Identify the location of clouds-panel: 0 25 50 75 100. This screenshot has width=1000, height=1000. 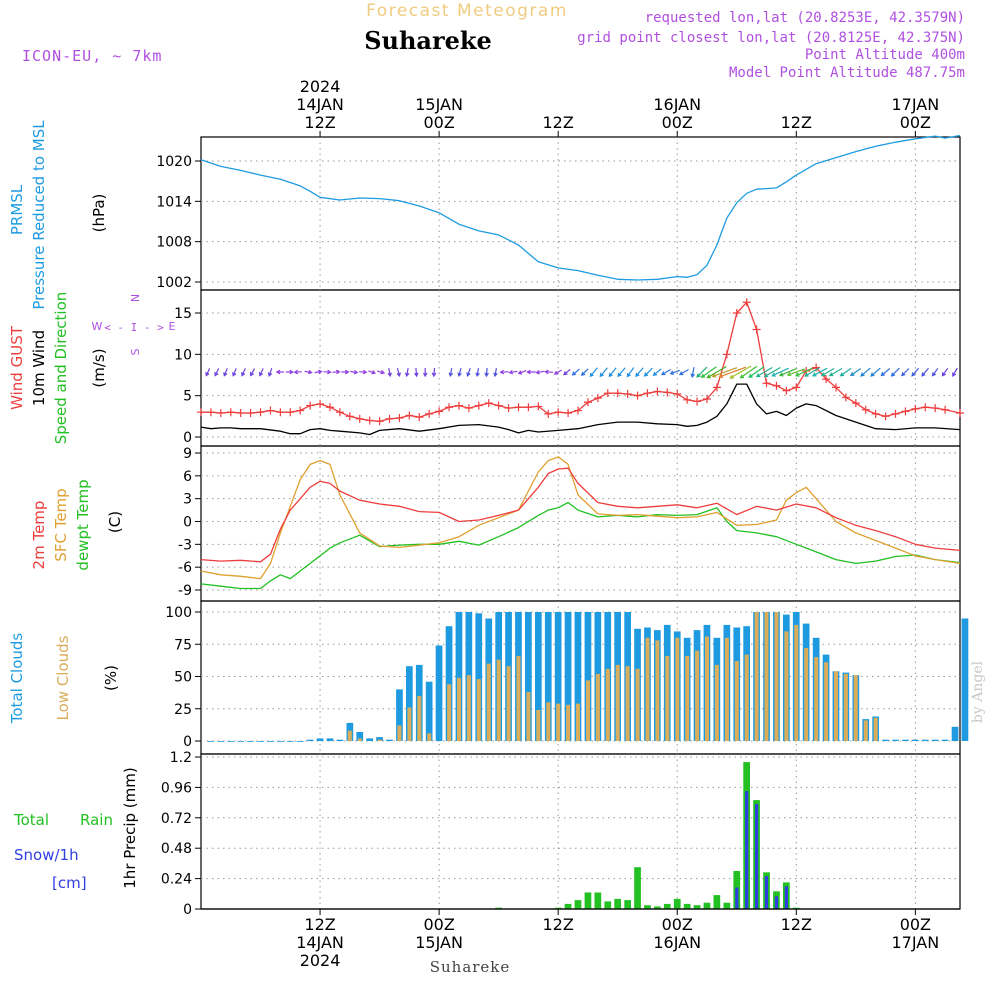
(567, 677).